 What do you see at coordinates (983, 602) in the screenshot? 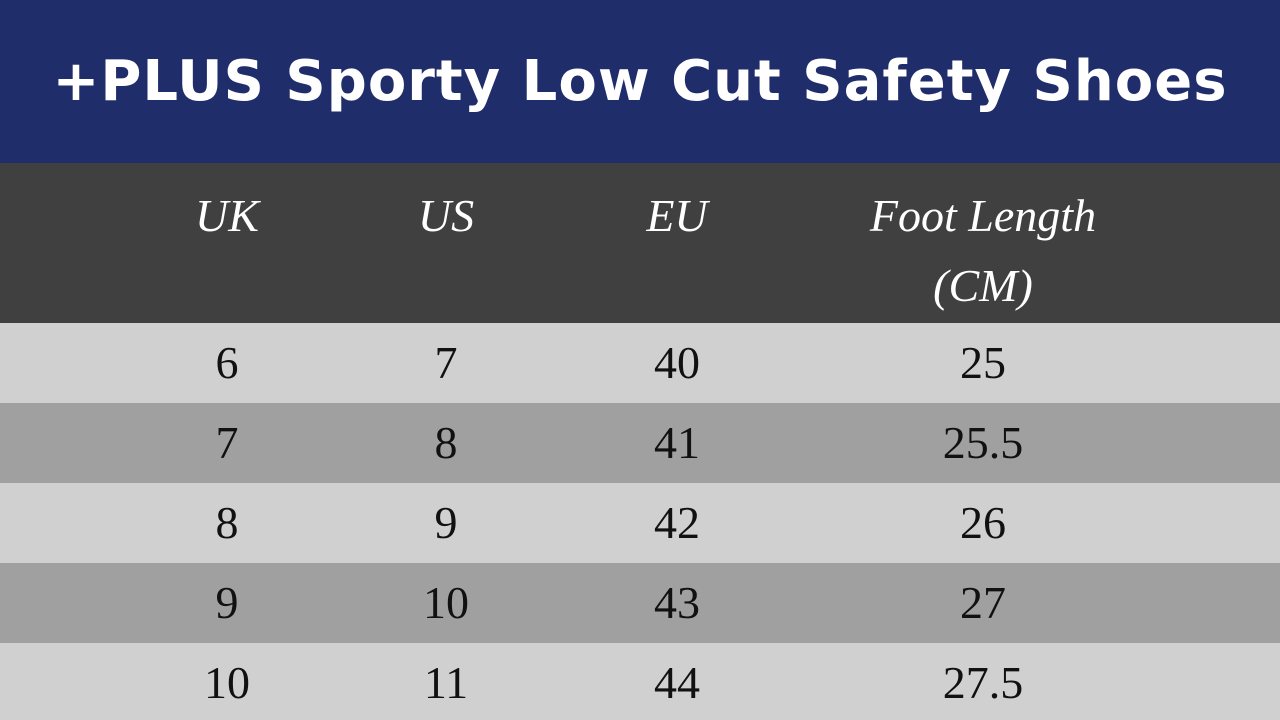
I see `table-cell: 27` at bounding box center [983, 602].